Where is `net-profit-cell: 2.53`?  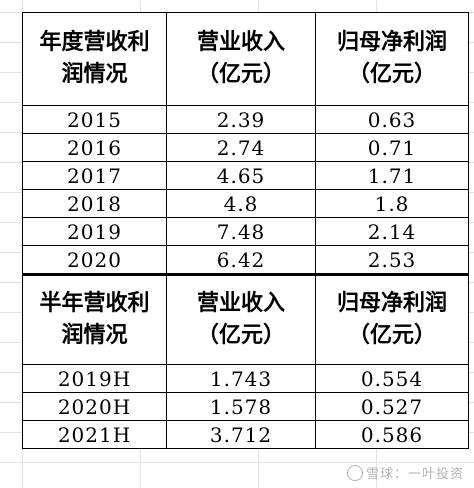
net-profit-cell: 2.53 is located at coordinates (392, 260).